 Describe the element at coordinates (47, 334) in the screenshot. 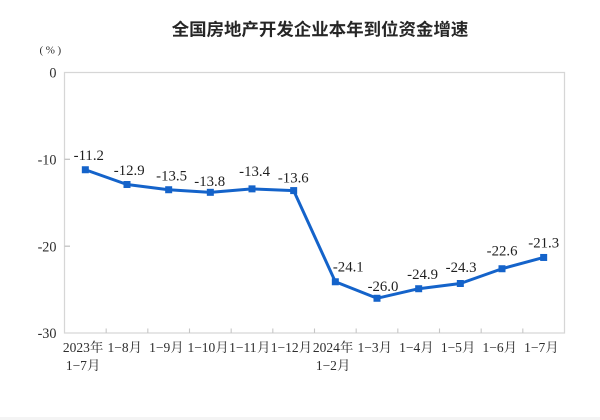

I see `svg-text: -30` at that location.